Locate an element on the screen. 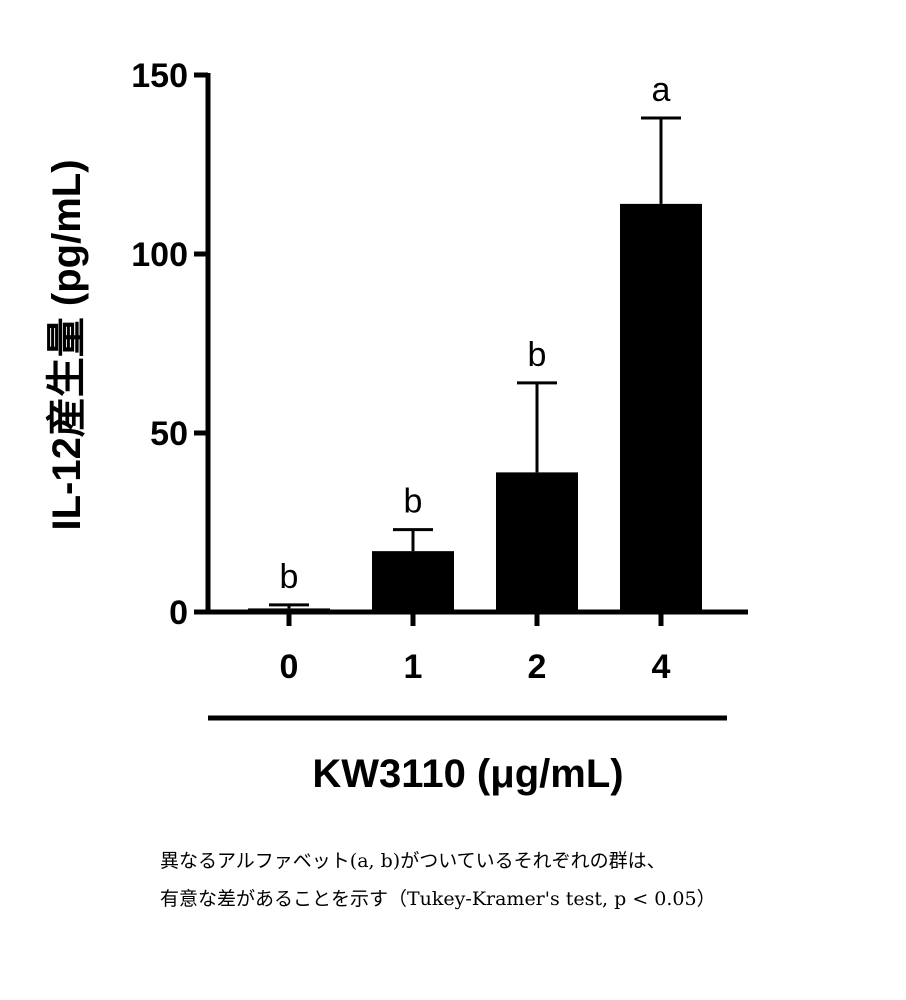 The height and width of the screenshot is (1000, 906). y-tick-labels: 0 50 100 150 is located at coordinates (159, 344).